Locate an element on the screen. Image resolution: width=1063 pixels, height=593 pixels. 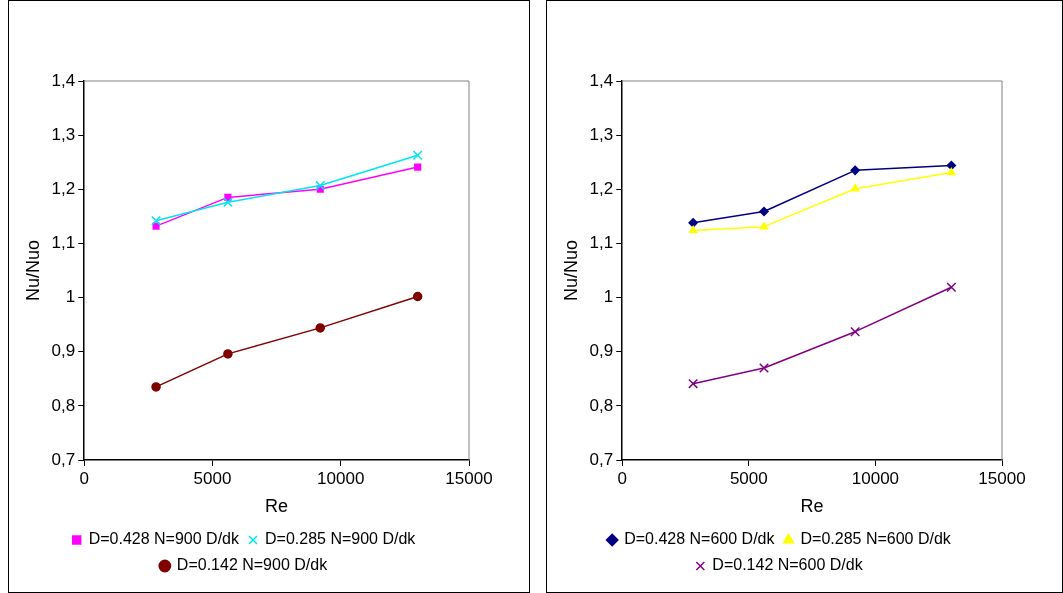
legend-label: D=0.285 N=600 D/dk is located at coordinates (876, 539).